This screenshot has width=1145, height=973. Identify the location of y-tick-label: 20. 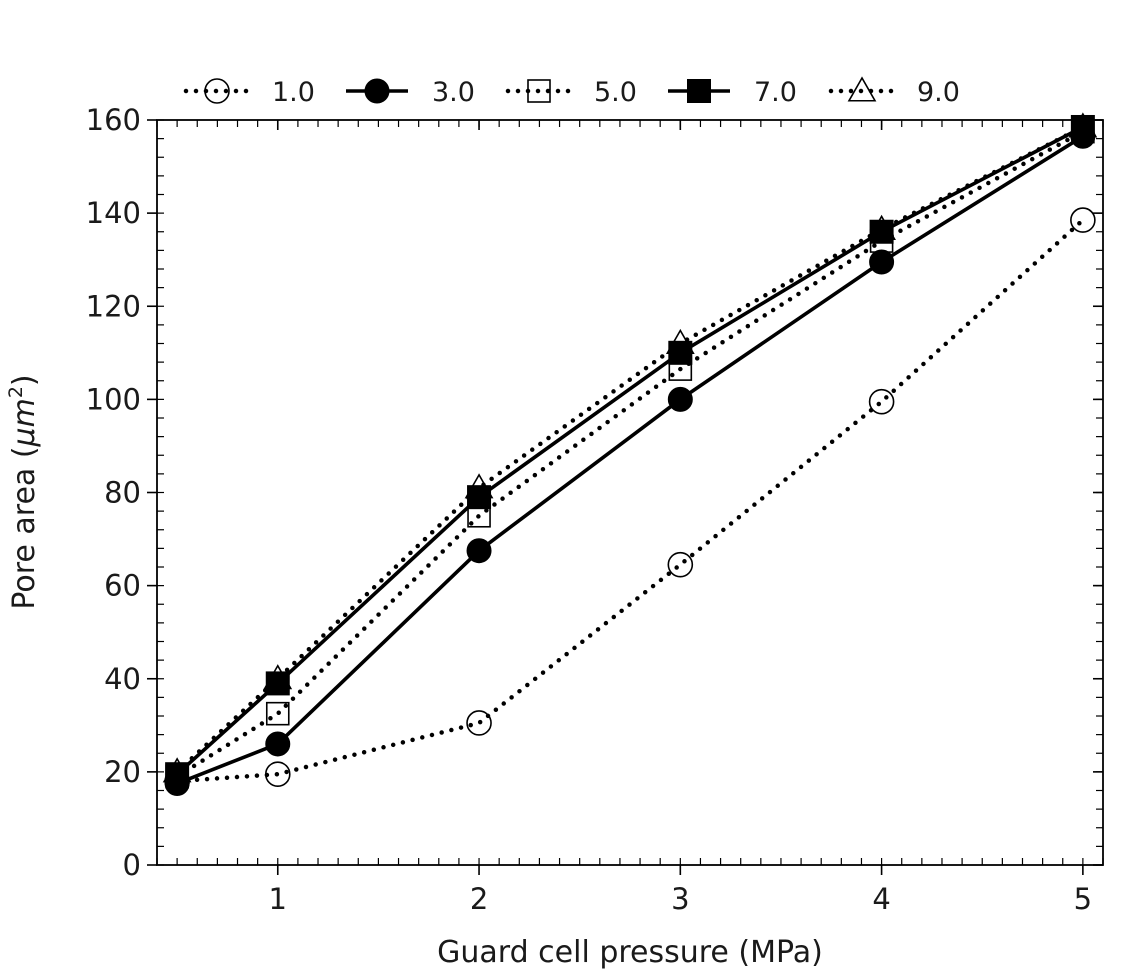
(122, 772).